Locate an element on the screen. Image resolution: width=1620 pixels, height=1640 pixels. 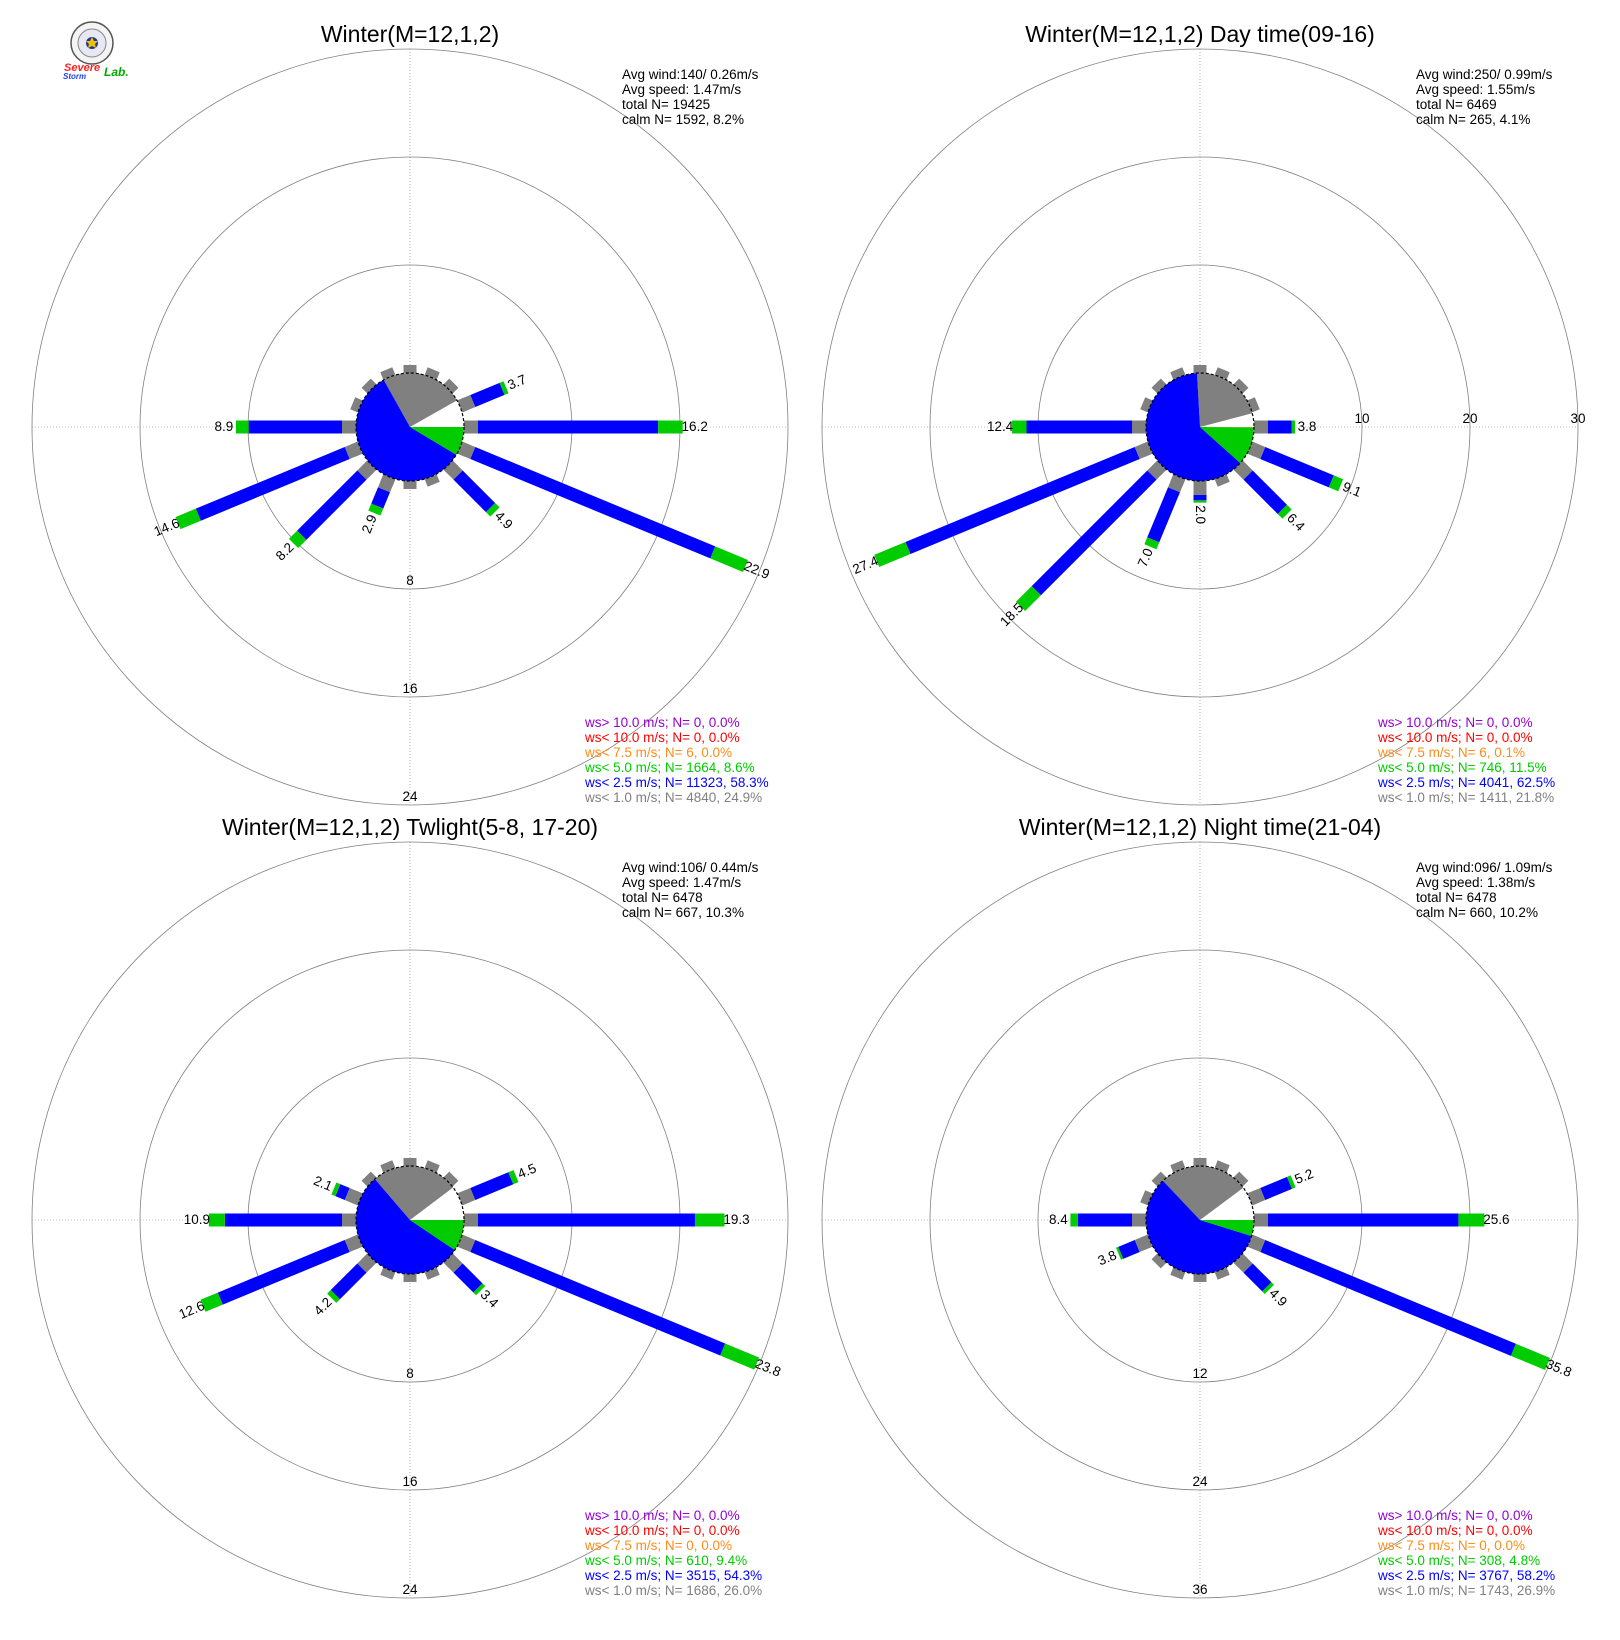
legend-entry: ws< 10.0 m/s; N= 0, 0.0% is located at coordinates (1455, 1530).